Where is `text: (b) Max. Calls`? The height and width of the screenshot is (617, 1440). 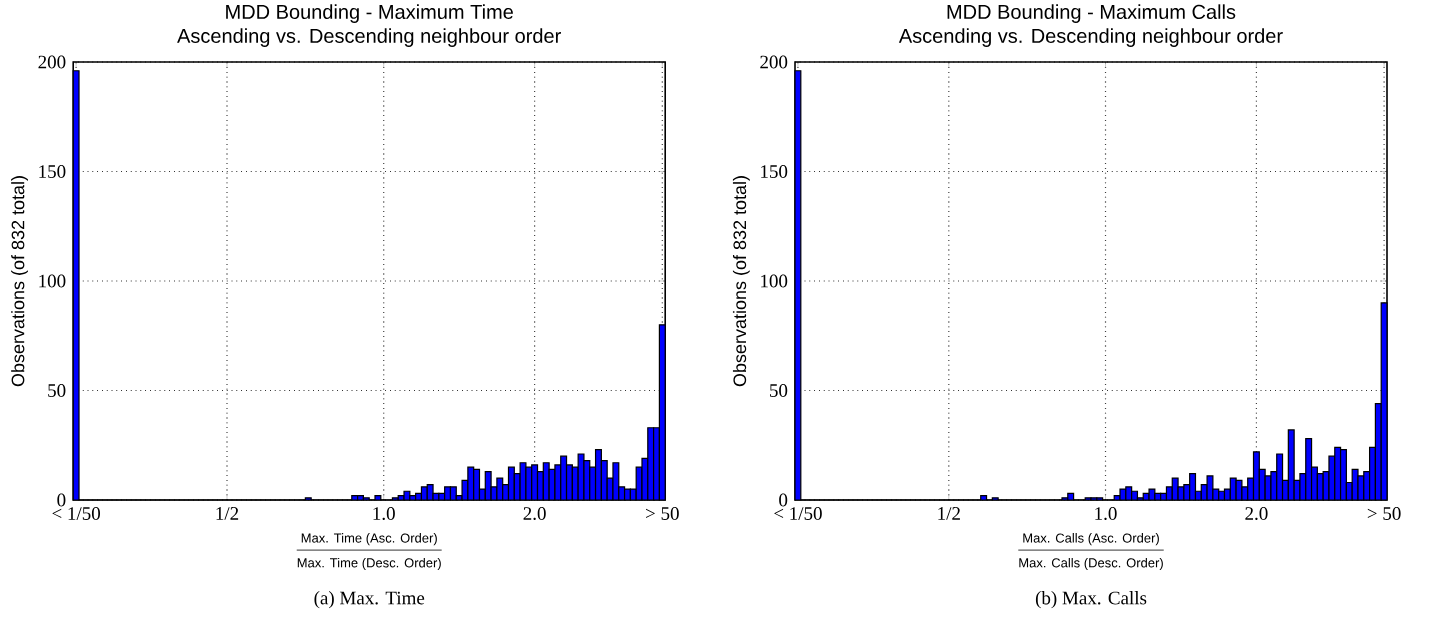 text: (b) Max. Calls is located at coordinates (1091, 600).